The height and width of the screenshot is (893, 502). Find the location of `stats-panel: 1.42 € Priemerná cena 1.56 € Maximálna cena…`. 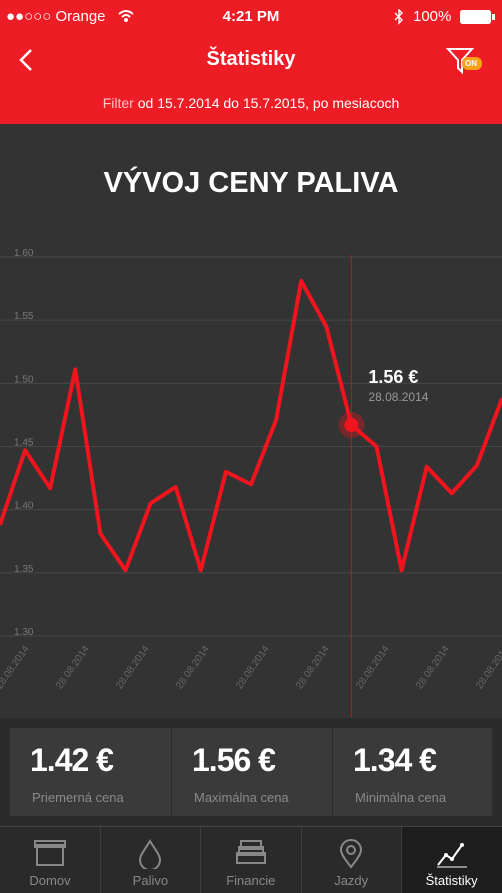

stats-panel: 1.42 € Priemerná cena 1.56 € Maximálna cena… is located at coordinates (251, 772).